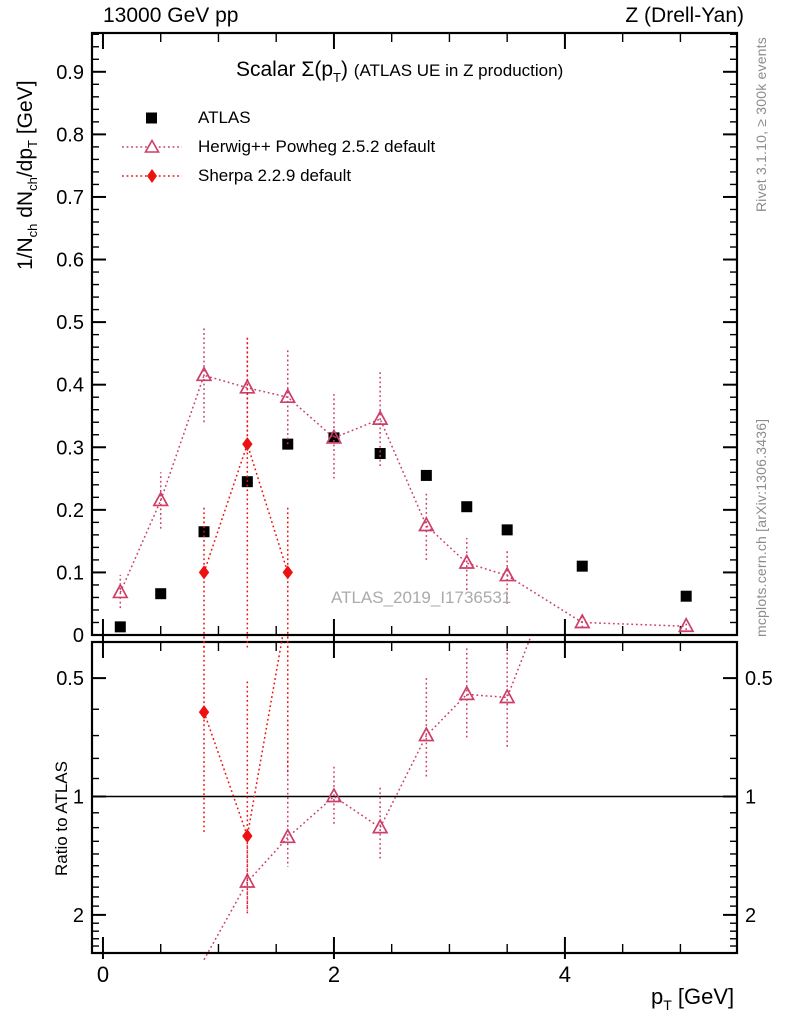 This screenshot has height=1024, width=786. Describe the element at coordinates (275, 175) in the screenshot. I see `legend-label-sherpa: Sherpa 2.2.9 default` at that location.